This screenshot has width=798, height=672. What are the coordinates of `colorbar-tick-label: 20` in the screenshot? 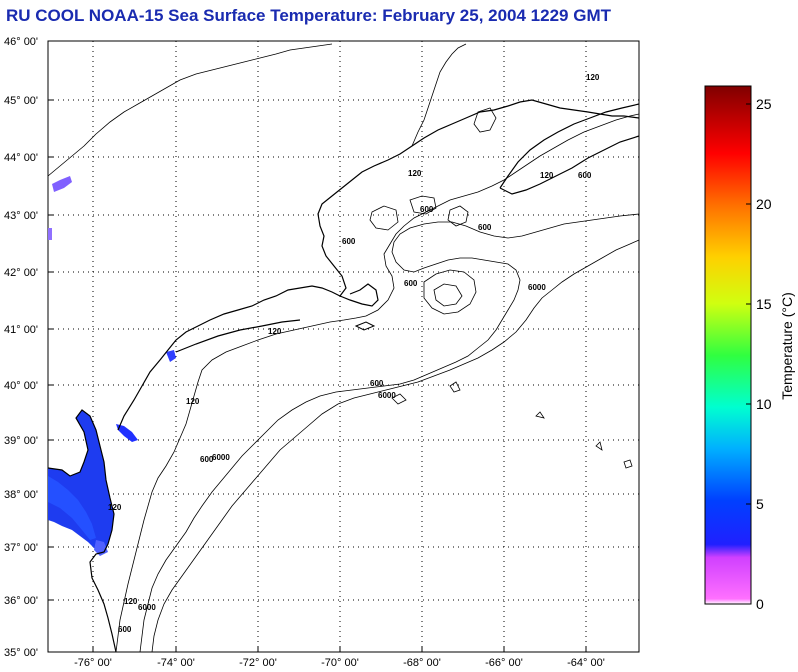 It's located at (764, 204).